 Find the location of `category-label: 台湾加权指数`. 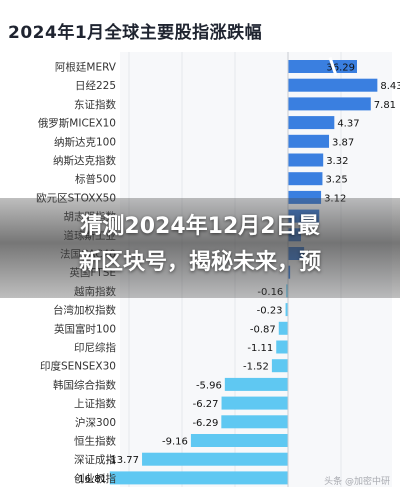

category-label: 台湾加权指数 is located at coordinates (84, 310).